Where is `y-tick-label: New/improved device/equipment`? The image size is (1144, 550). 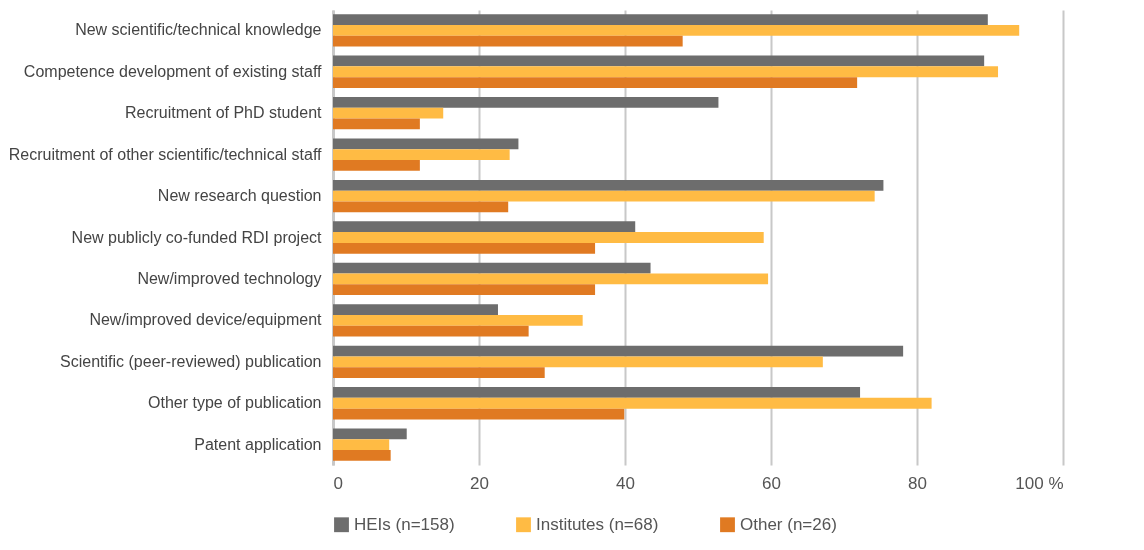 y-tick-label: New/improved device/equipment is located at coordinates (206, 320).